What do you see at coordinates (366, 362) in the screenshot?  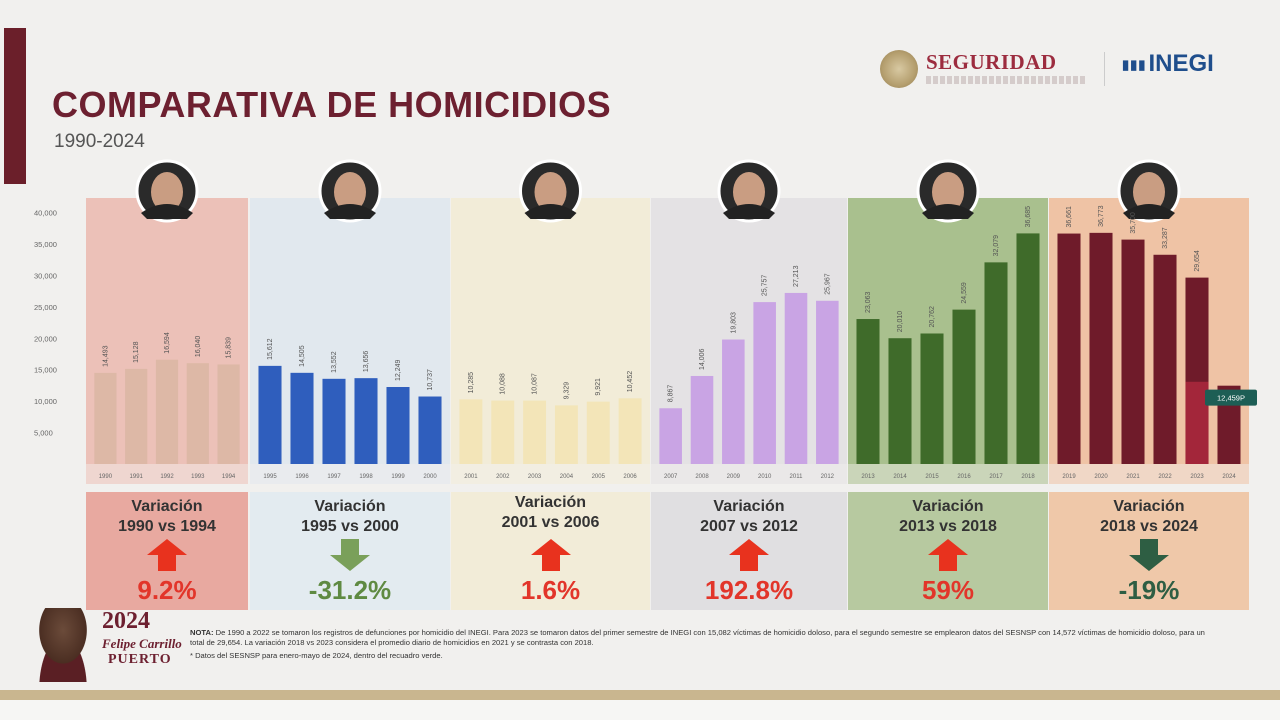 I see `bar-value-label: 13,656` at bounding box center [366, 362].